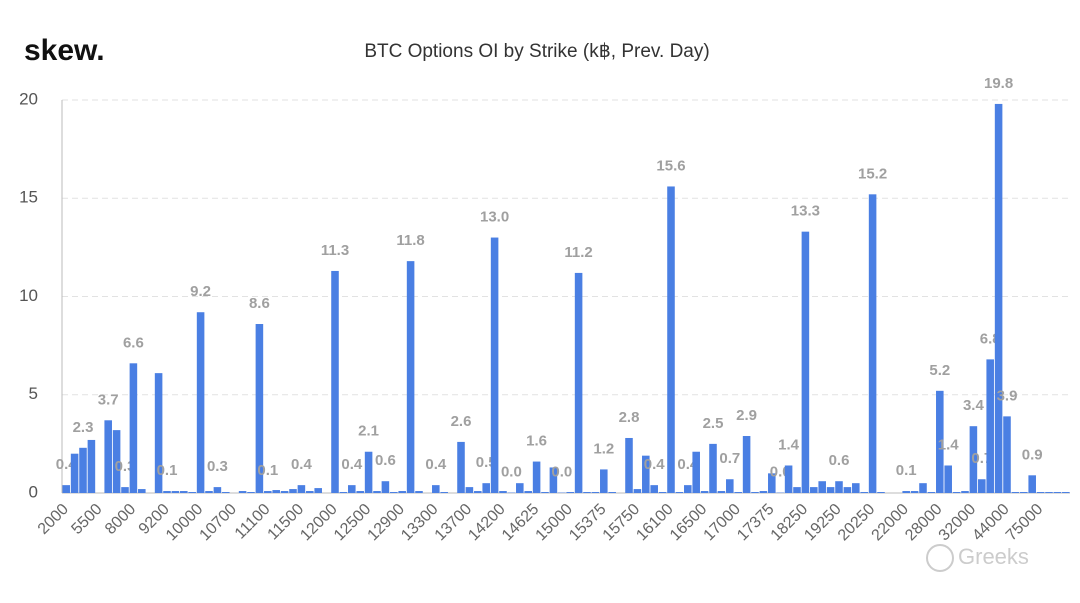 The width and height of the screenshot is (1080, 603). Describe the element at coordinates (53, 519) in the screenshot. I see `x-tick-label: 2000` at that location.